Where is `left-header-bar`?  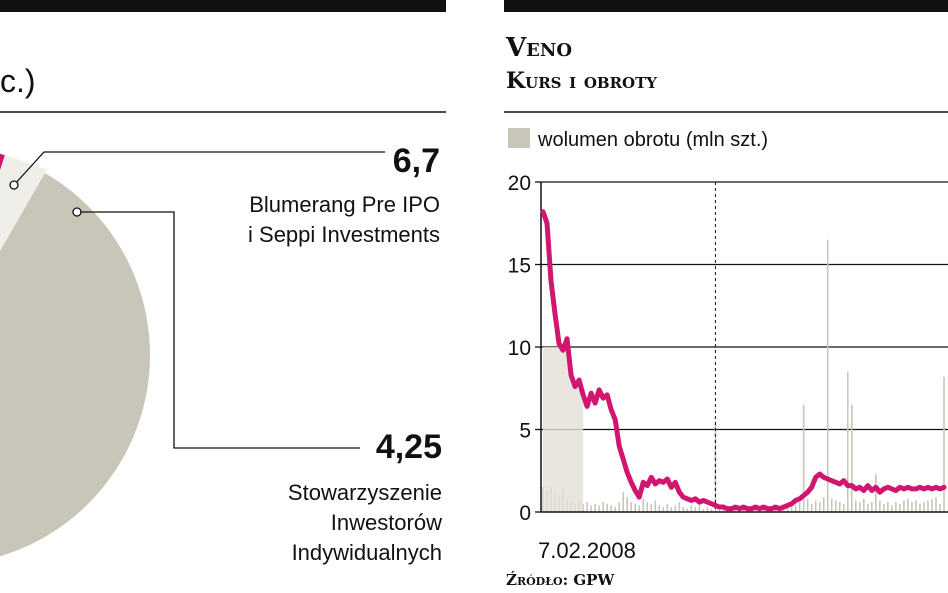
left-header-bar is located at coordinates (223, 6).